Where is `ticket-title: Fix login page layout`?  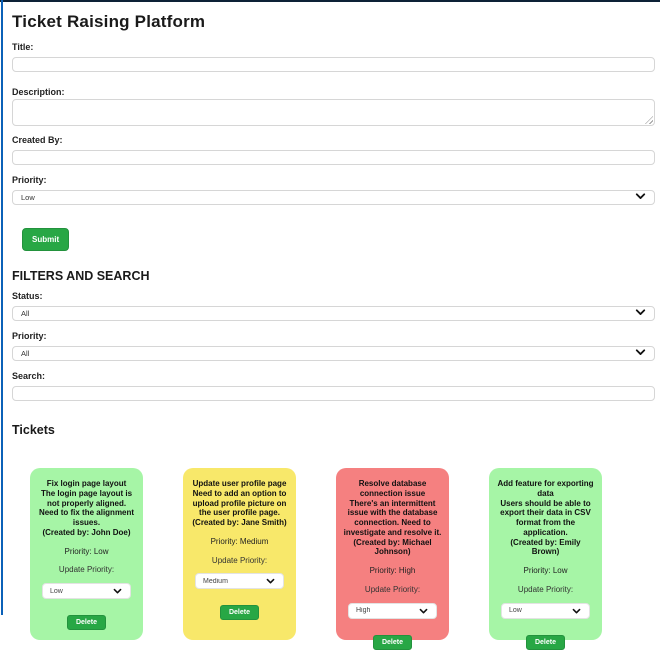
ticket-title: Fix login page layout is located at coordinates (86, 483).